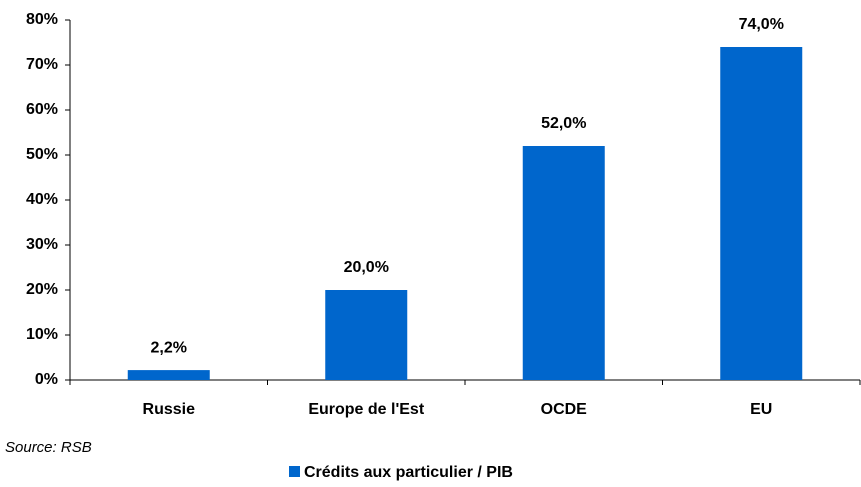  I want to click on y-tick-label: 10%, so click(42, 334).